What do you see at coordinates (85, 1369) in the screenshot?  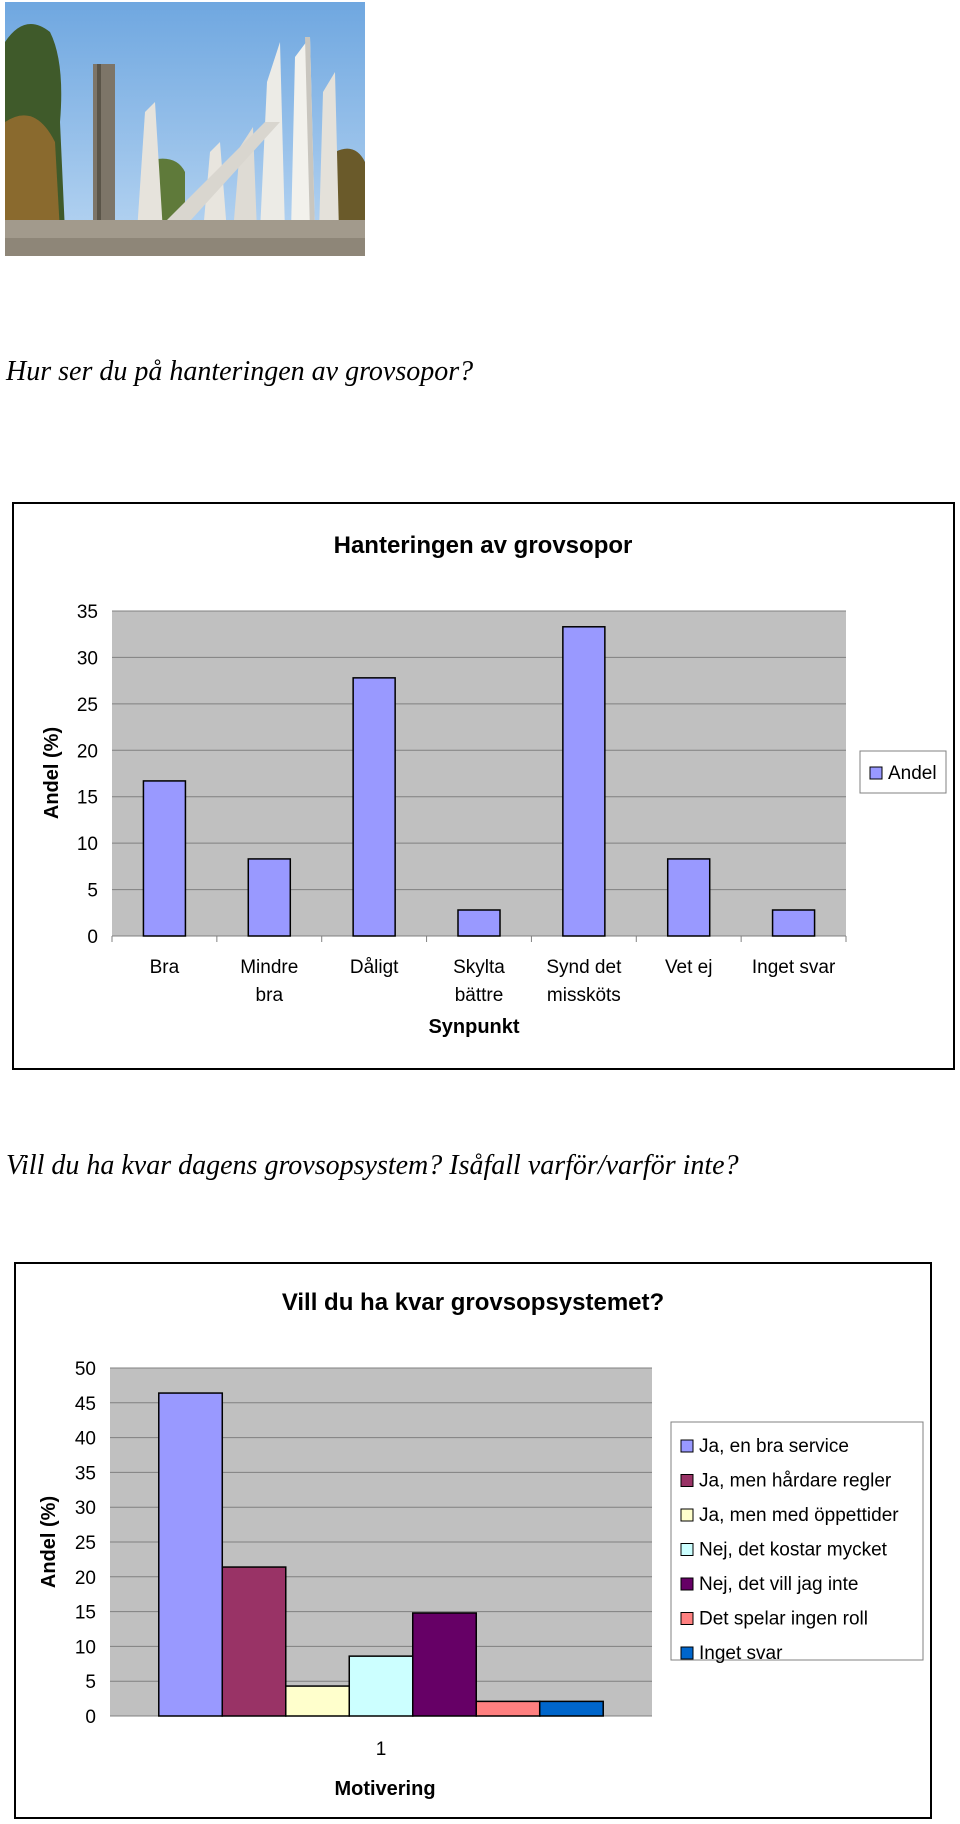 I see `y-tick-label: 50` at bounding box center [85, 1369].